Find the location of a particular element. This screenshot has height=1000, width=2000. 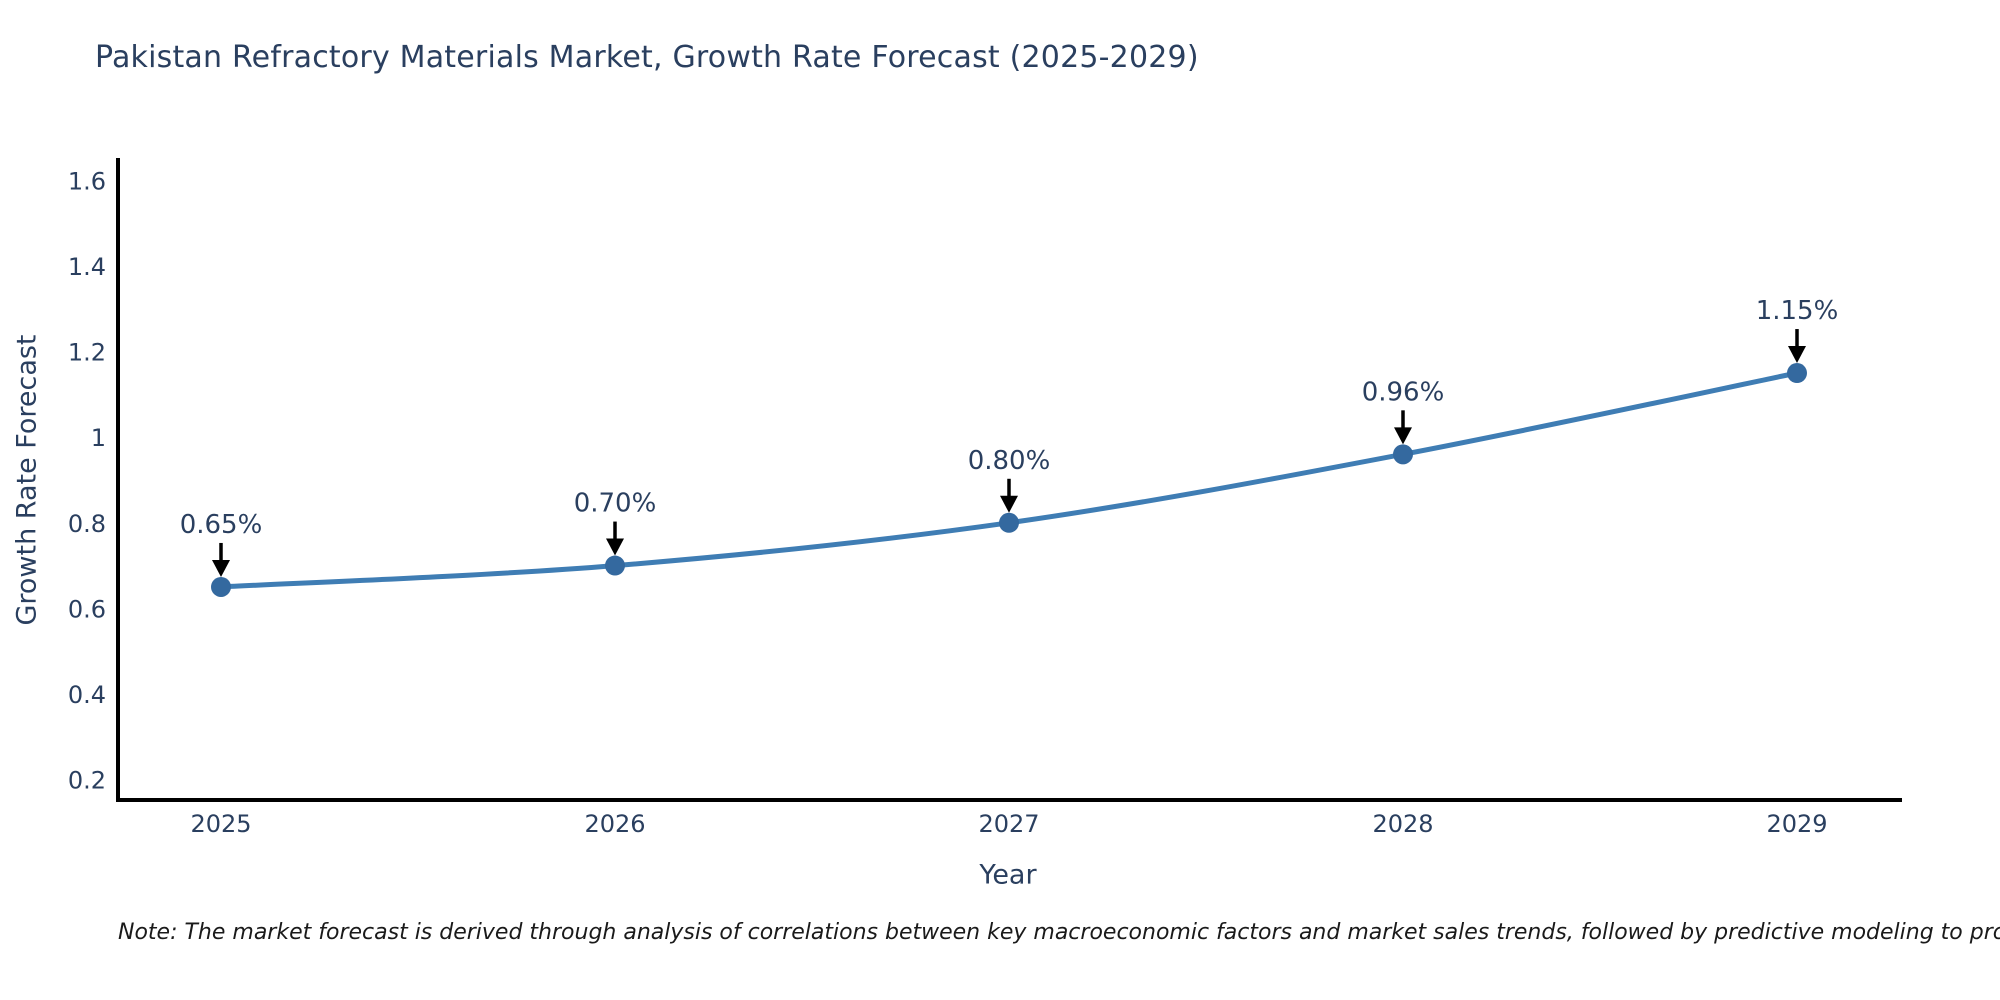

y-tick-label: 0.4 is located at coordinates (87, 695).